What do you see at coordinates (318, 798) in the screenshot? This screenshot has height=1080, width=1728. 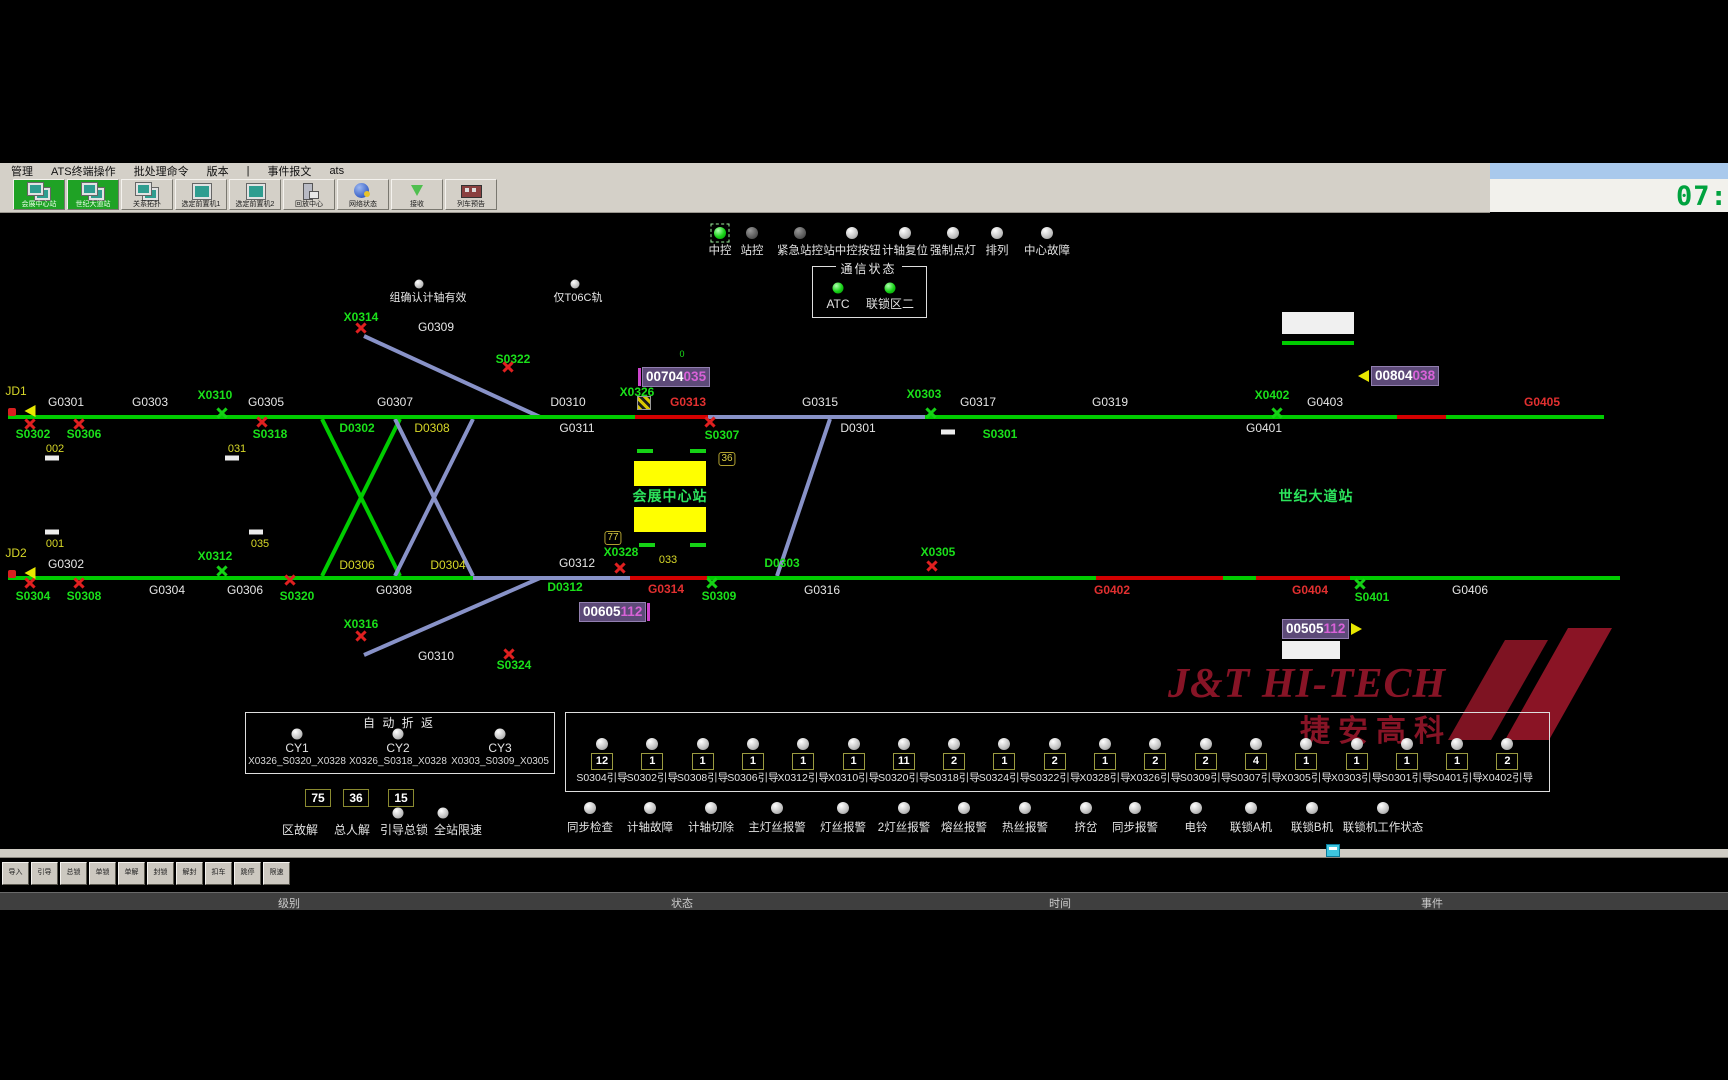 I see `count-button-75: 75` at bounding box center [318, 798].